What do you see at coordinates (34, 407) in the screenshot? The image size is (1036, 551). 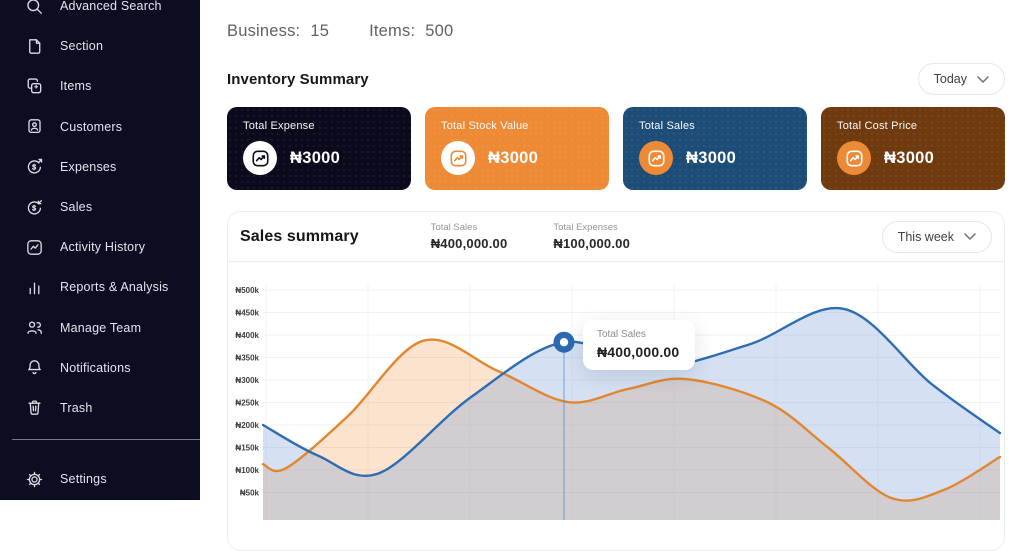 I see `trash-icon` at bounding box center [34, 407].